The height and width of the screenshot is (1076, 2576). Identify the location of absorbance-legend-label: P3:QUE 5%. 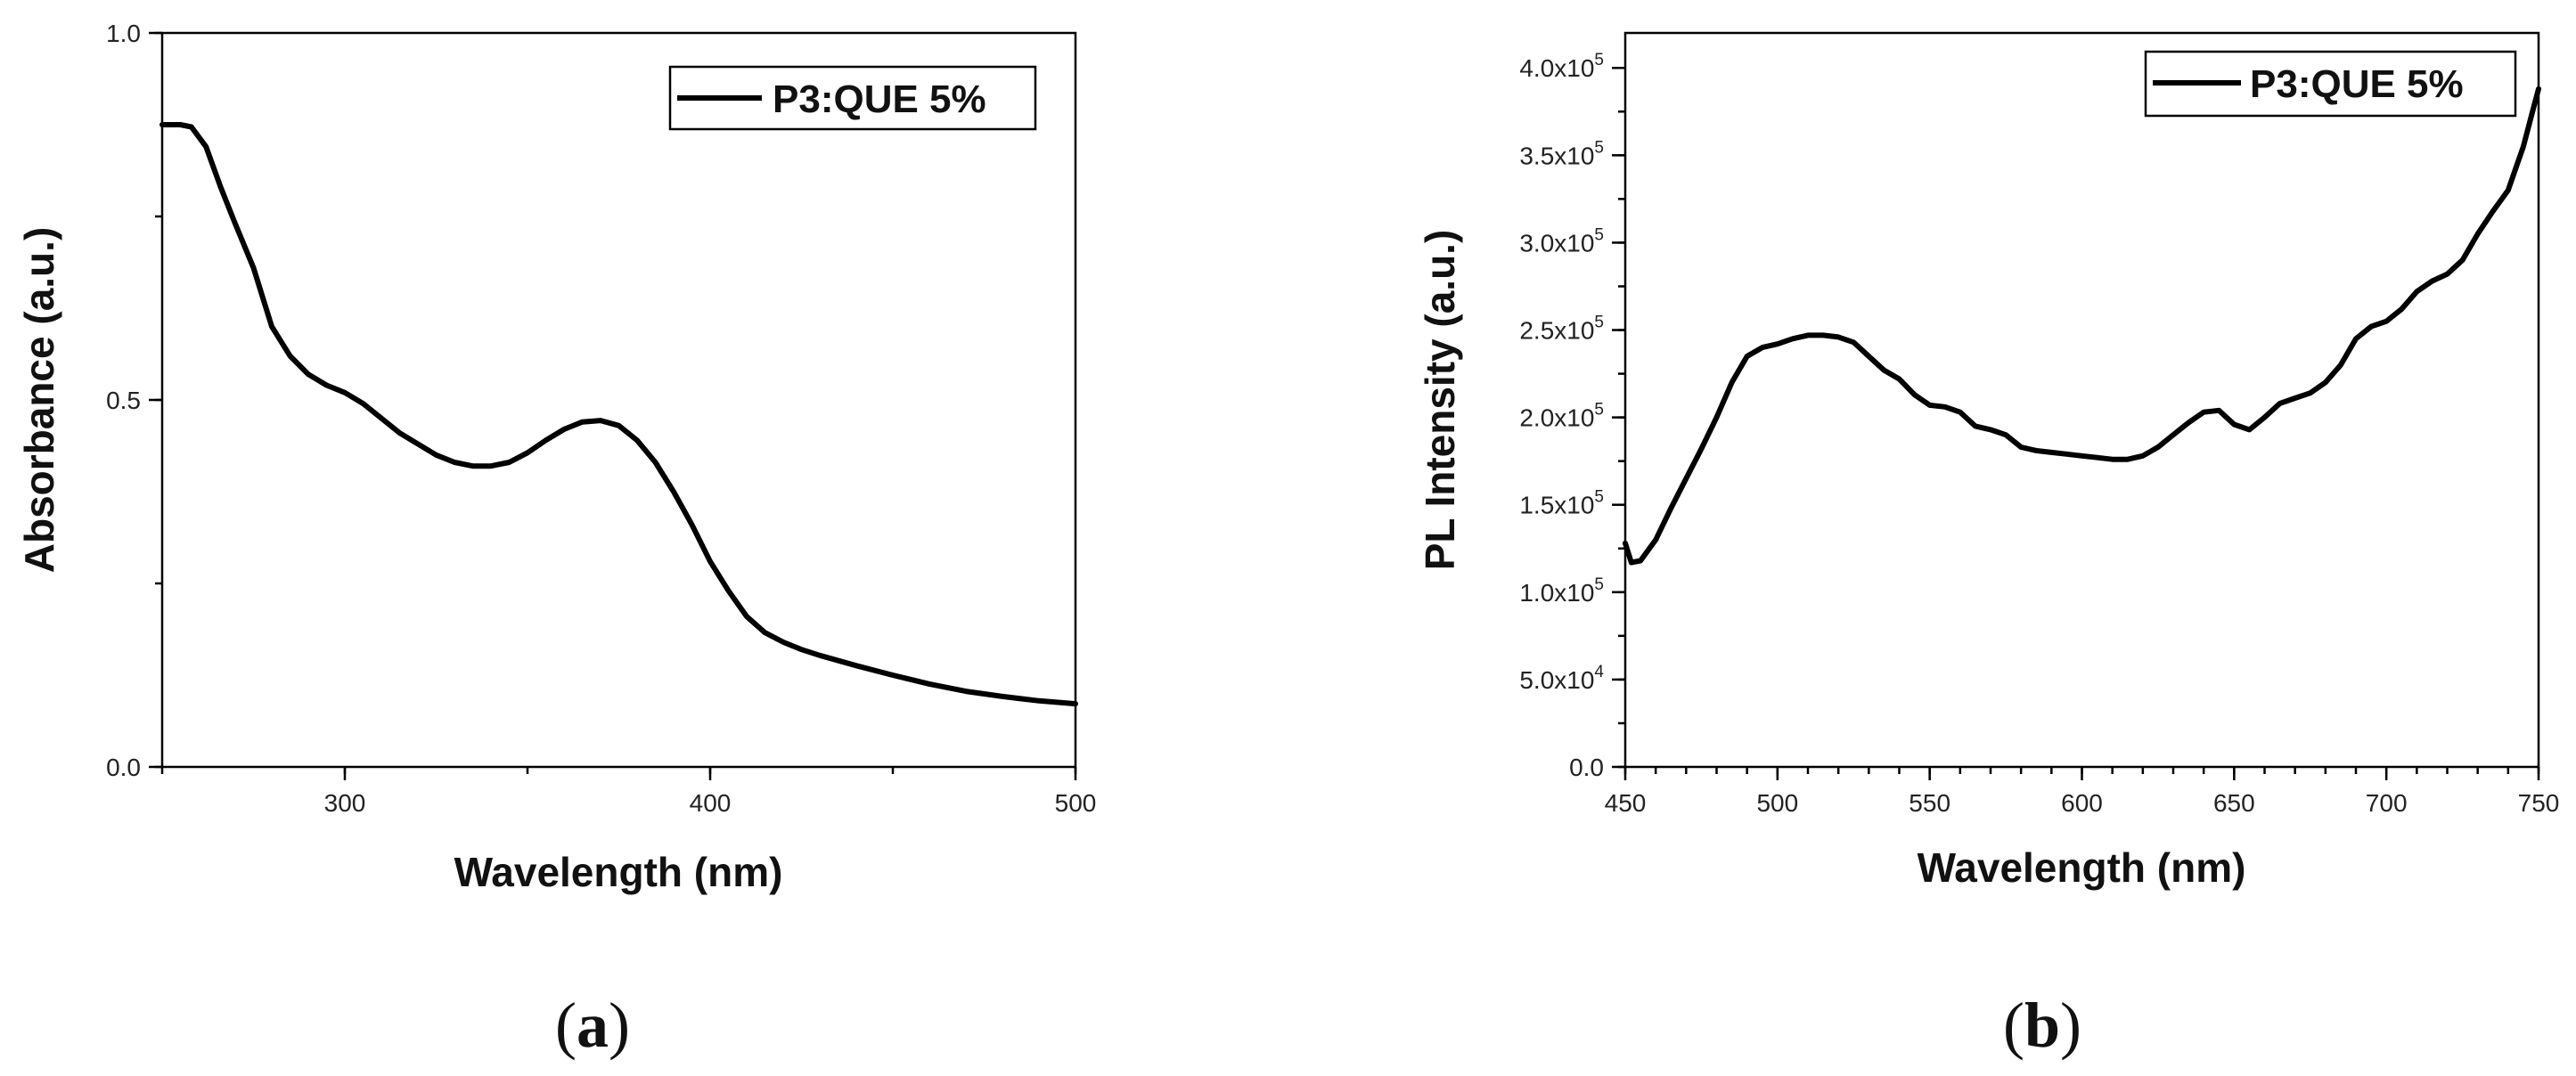
(879, 99).